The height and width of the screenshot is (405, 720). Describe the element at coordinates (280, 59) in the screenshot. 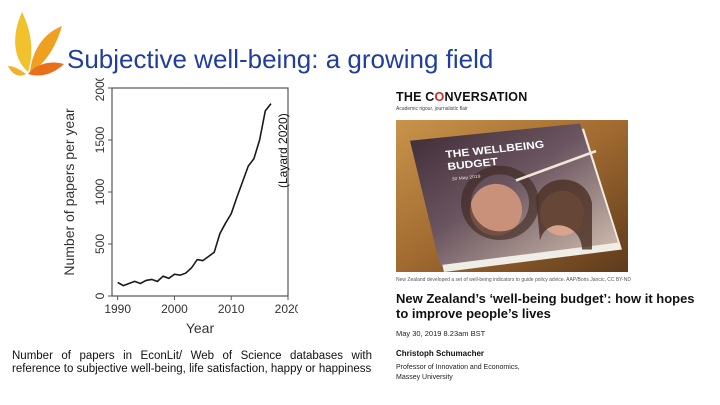

I see `slide-title: Subjective well-being: a growing field` at that location.